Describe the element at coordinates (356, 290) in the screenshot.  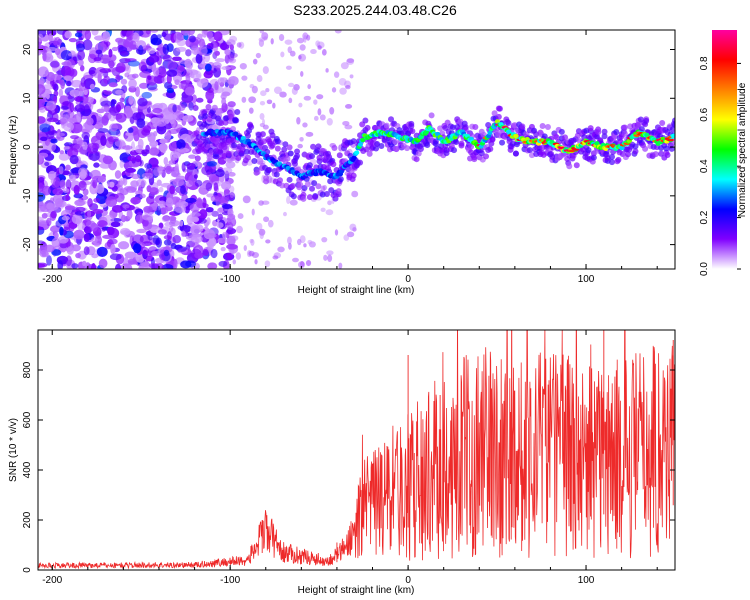
I see `spectrogram-x-label: Height of straight line (km)` at that location.